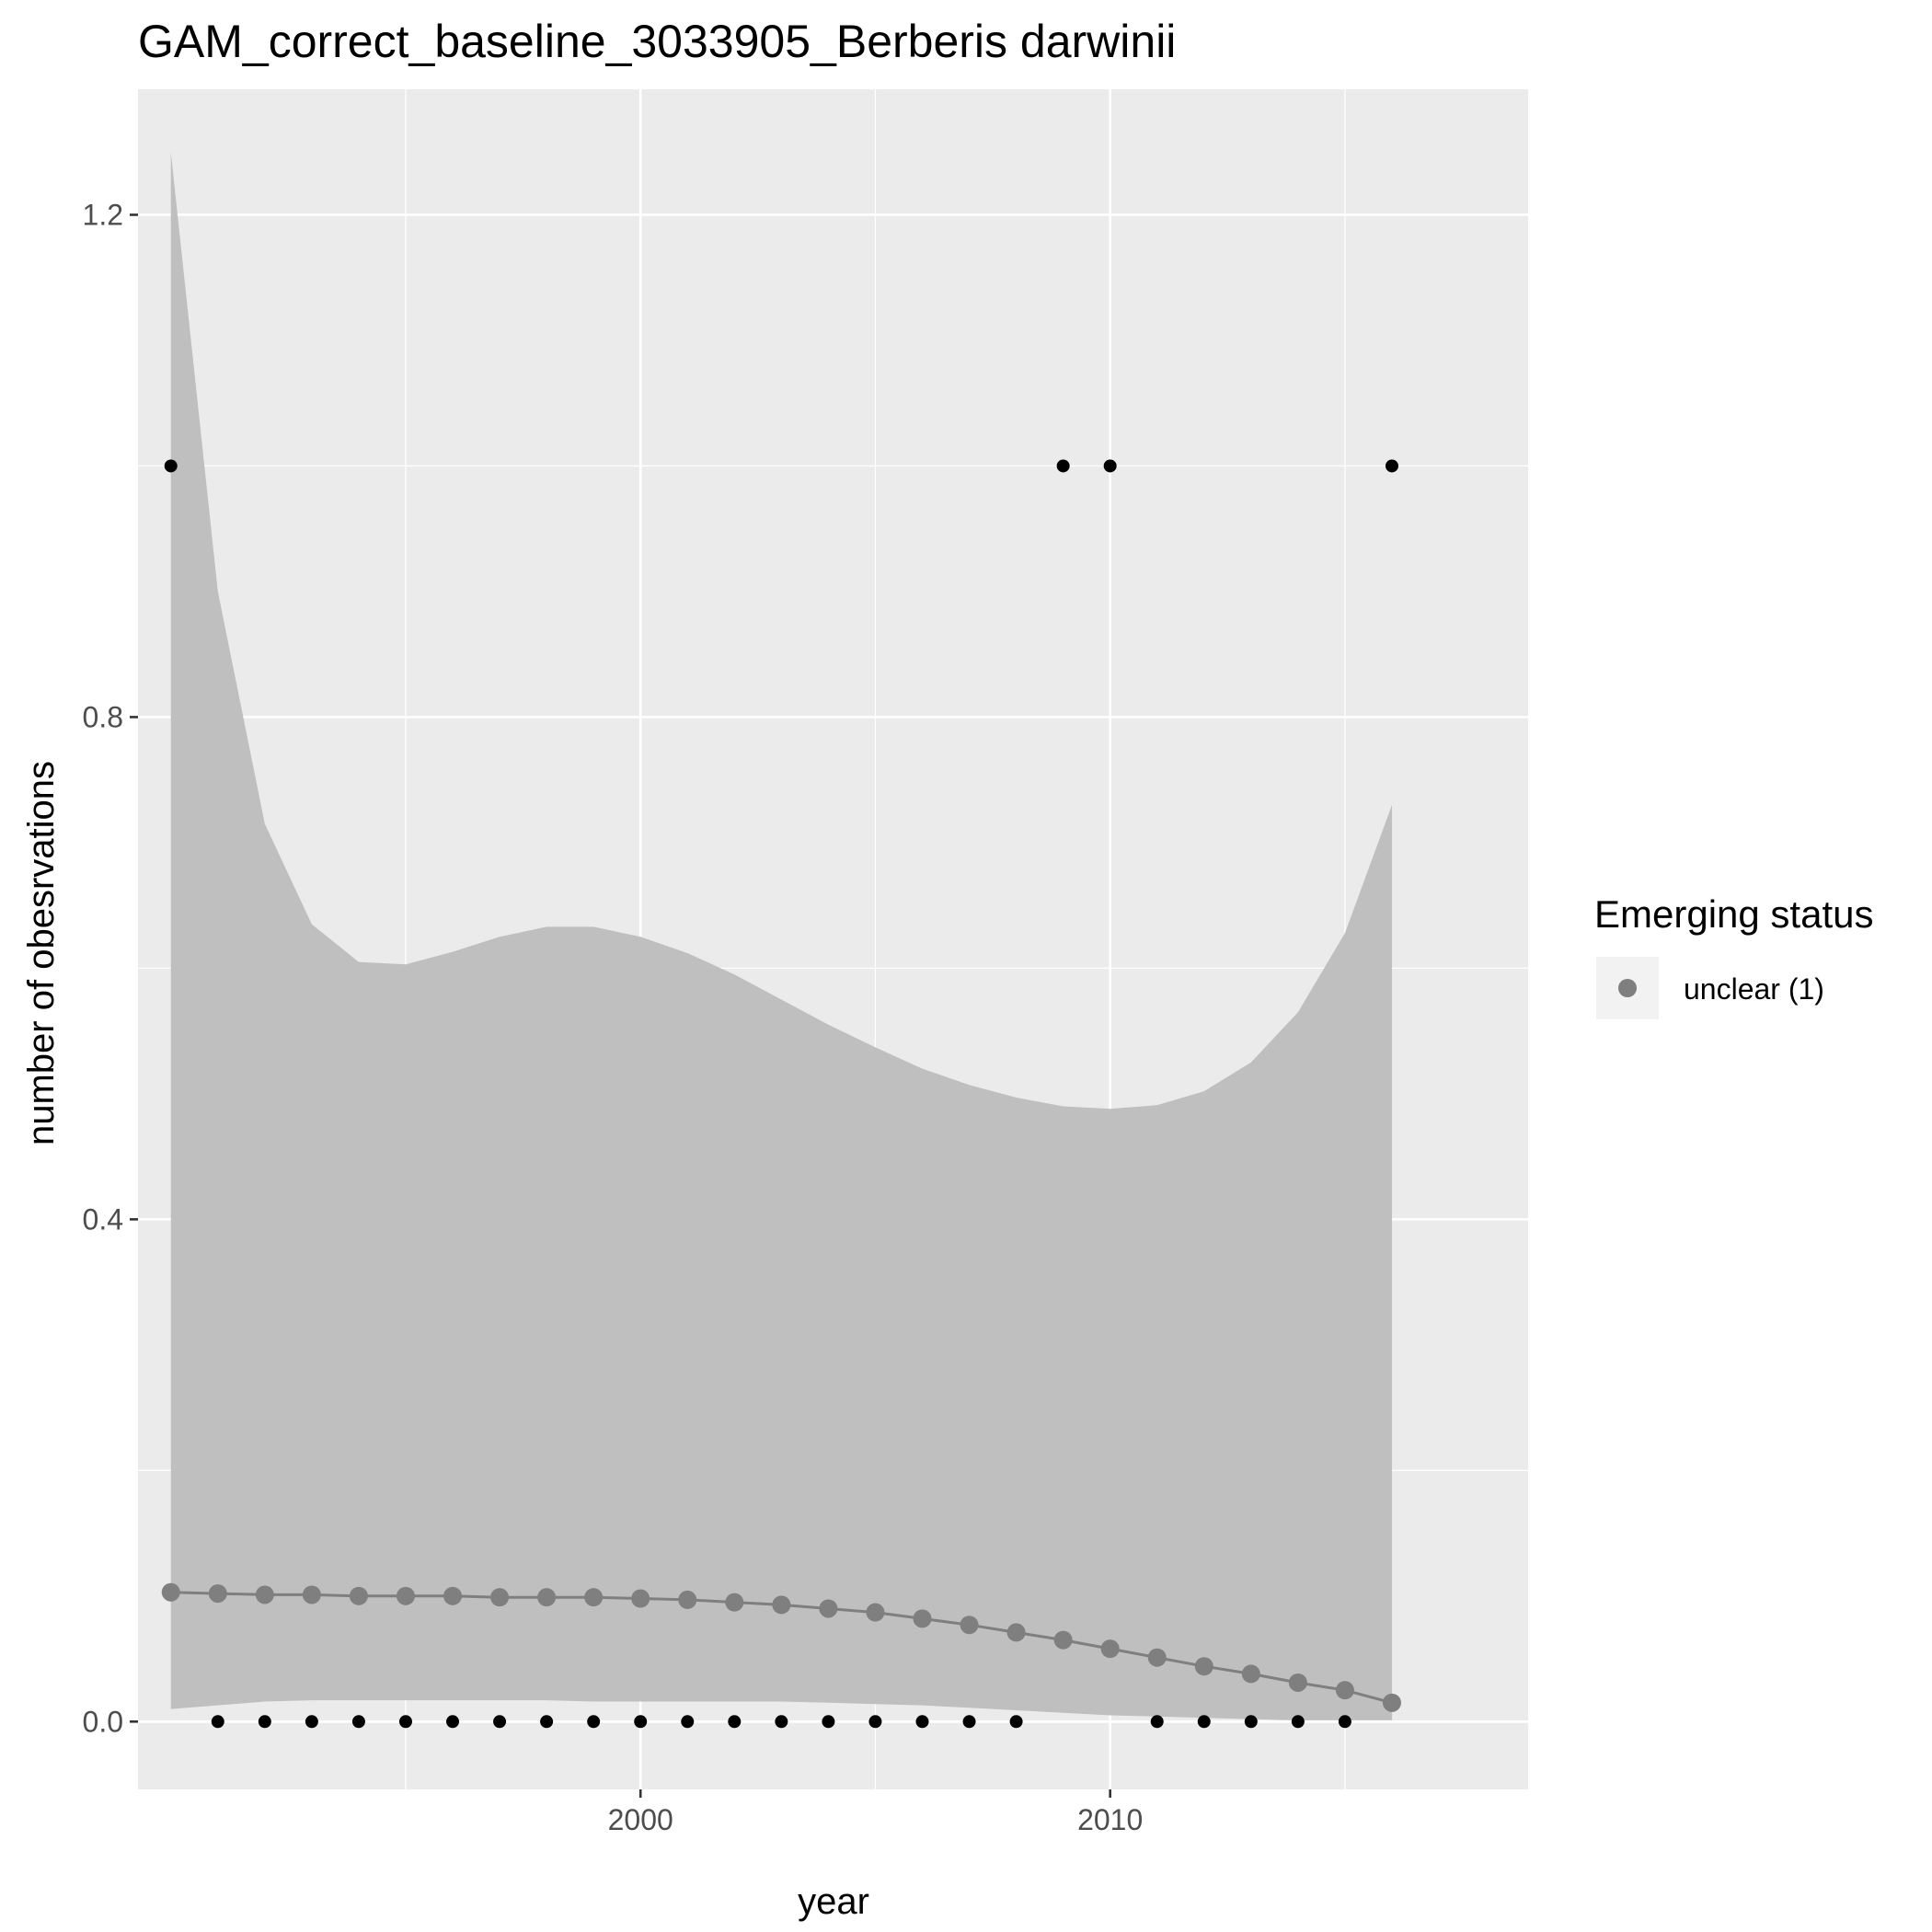 This screenshot has height=1932, width=1932. What do you see at coordinates (1110, 1819) in the screenshot?
I see `x-tick-label: 2010` at bounding box center [1110, 1819].